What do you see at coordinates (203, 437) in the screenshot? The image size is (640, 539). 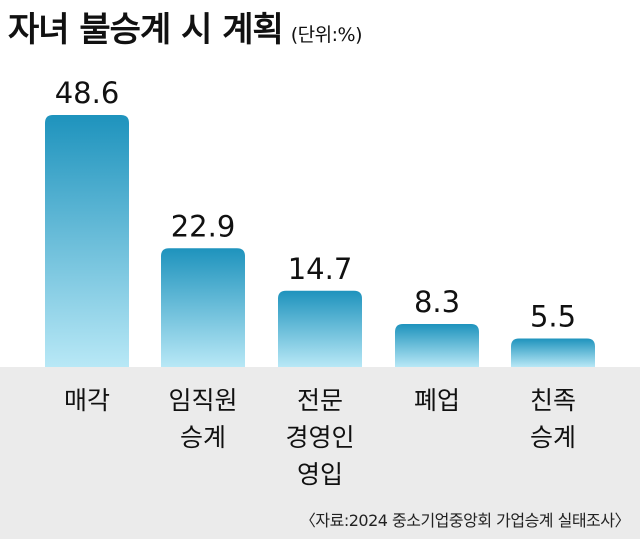 I see `category-label-2-line-2: 승계` at bounding box center [203, 437].